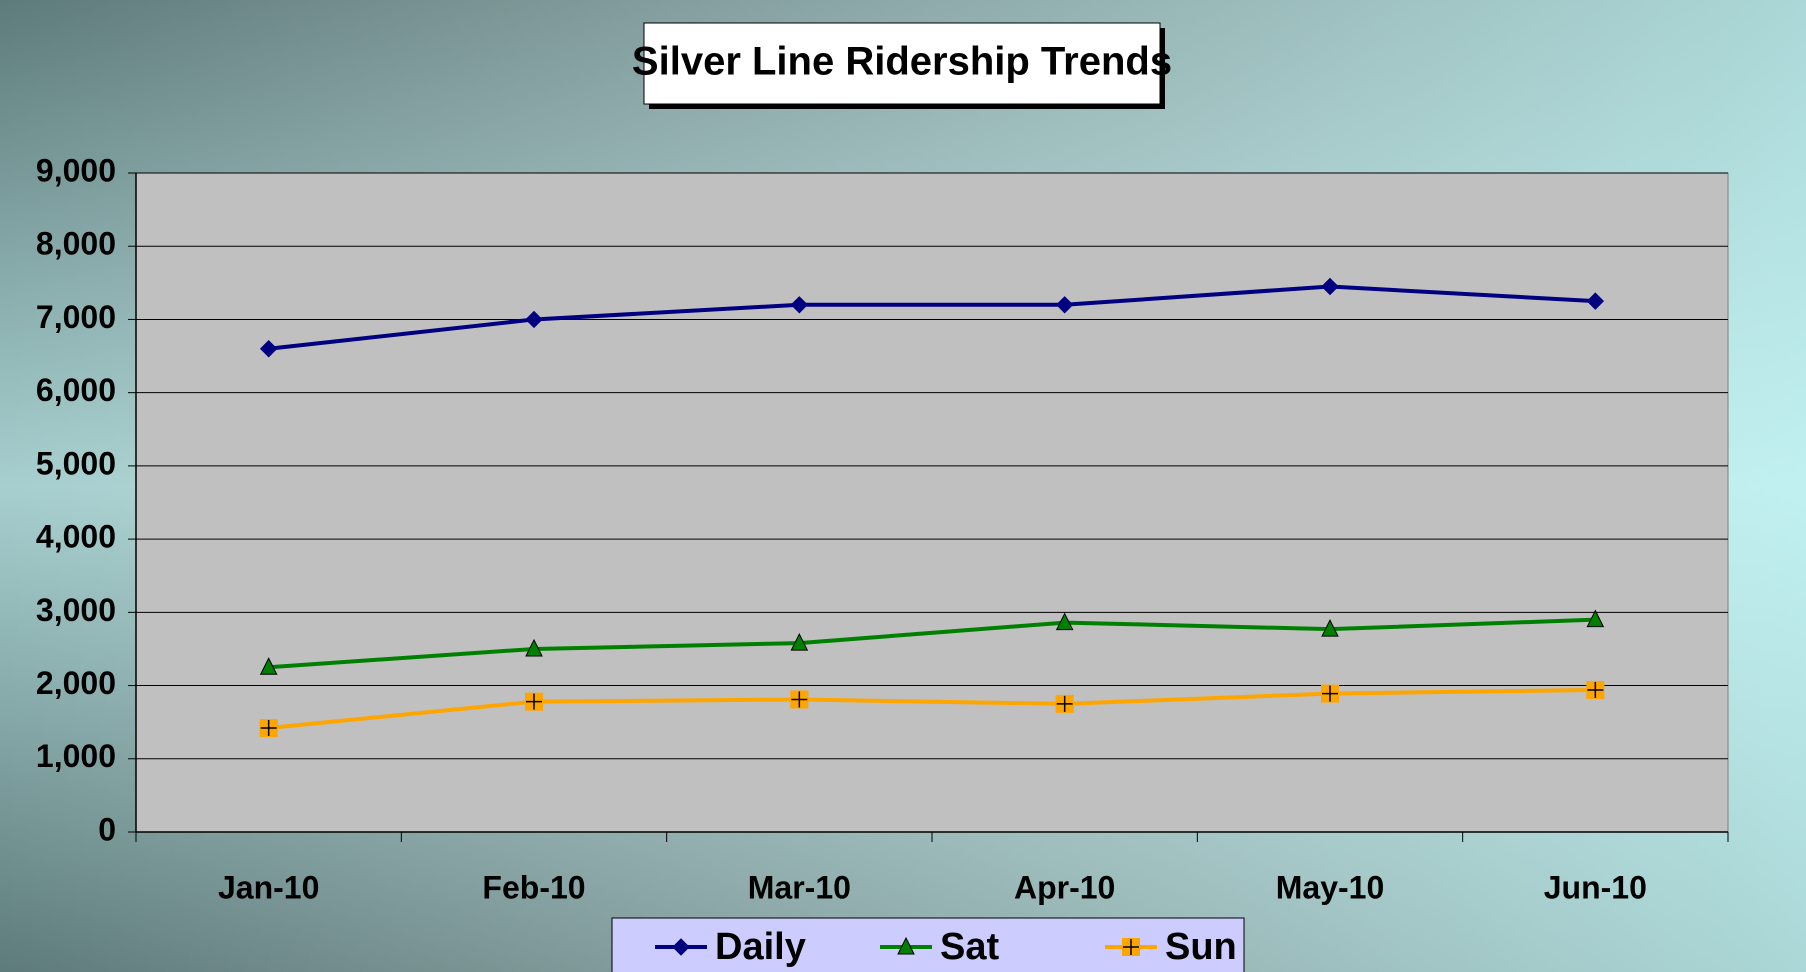  I want to click on y-tick-label: 4,000, so click(76, 537).